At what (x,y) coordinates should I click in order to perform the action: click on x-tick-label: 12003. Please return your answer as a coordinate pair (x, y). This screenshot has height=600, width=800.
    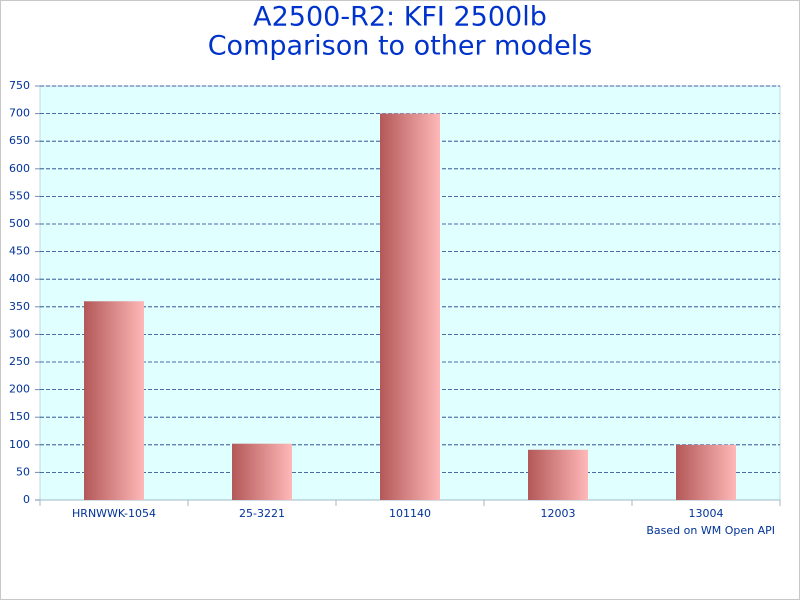
    Looking at the image, I should click on (558, 513).